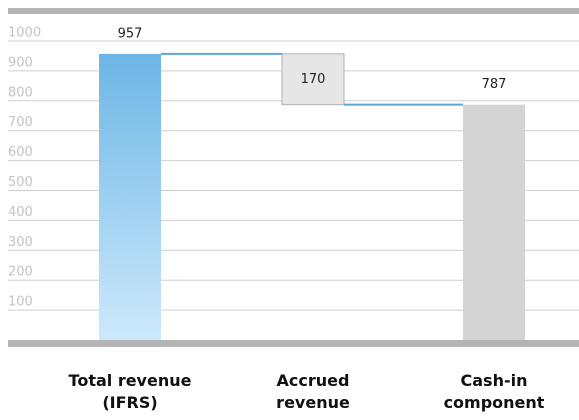 This screenshot has width=579, height=420. Describe the element at coordinates (20, 92) in the screenshot. I see `y-tick-label: 800` at that location.